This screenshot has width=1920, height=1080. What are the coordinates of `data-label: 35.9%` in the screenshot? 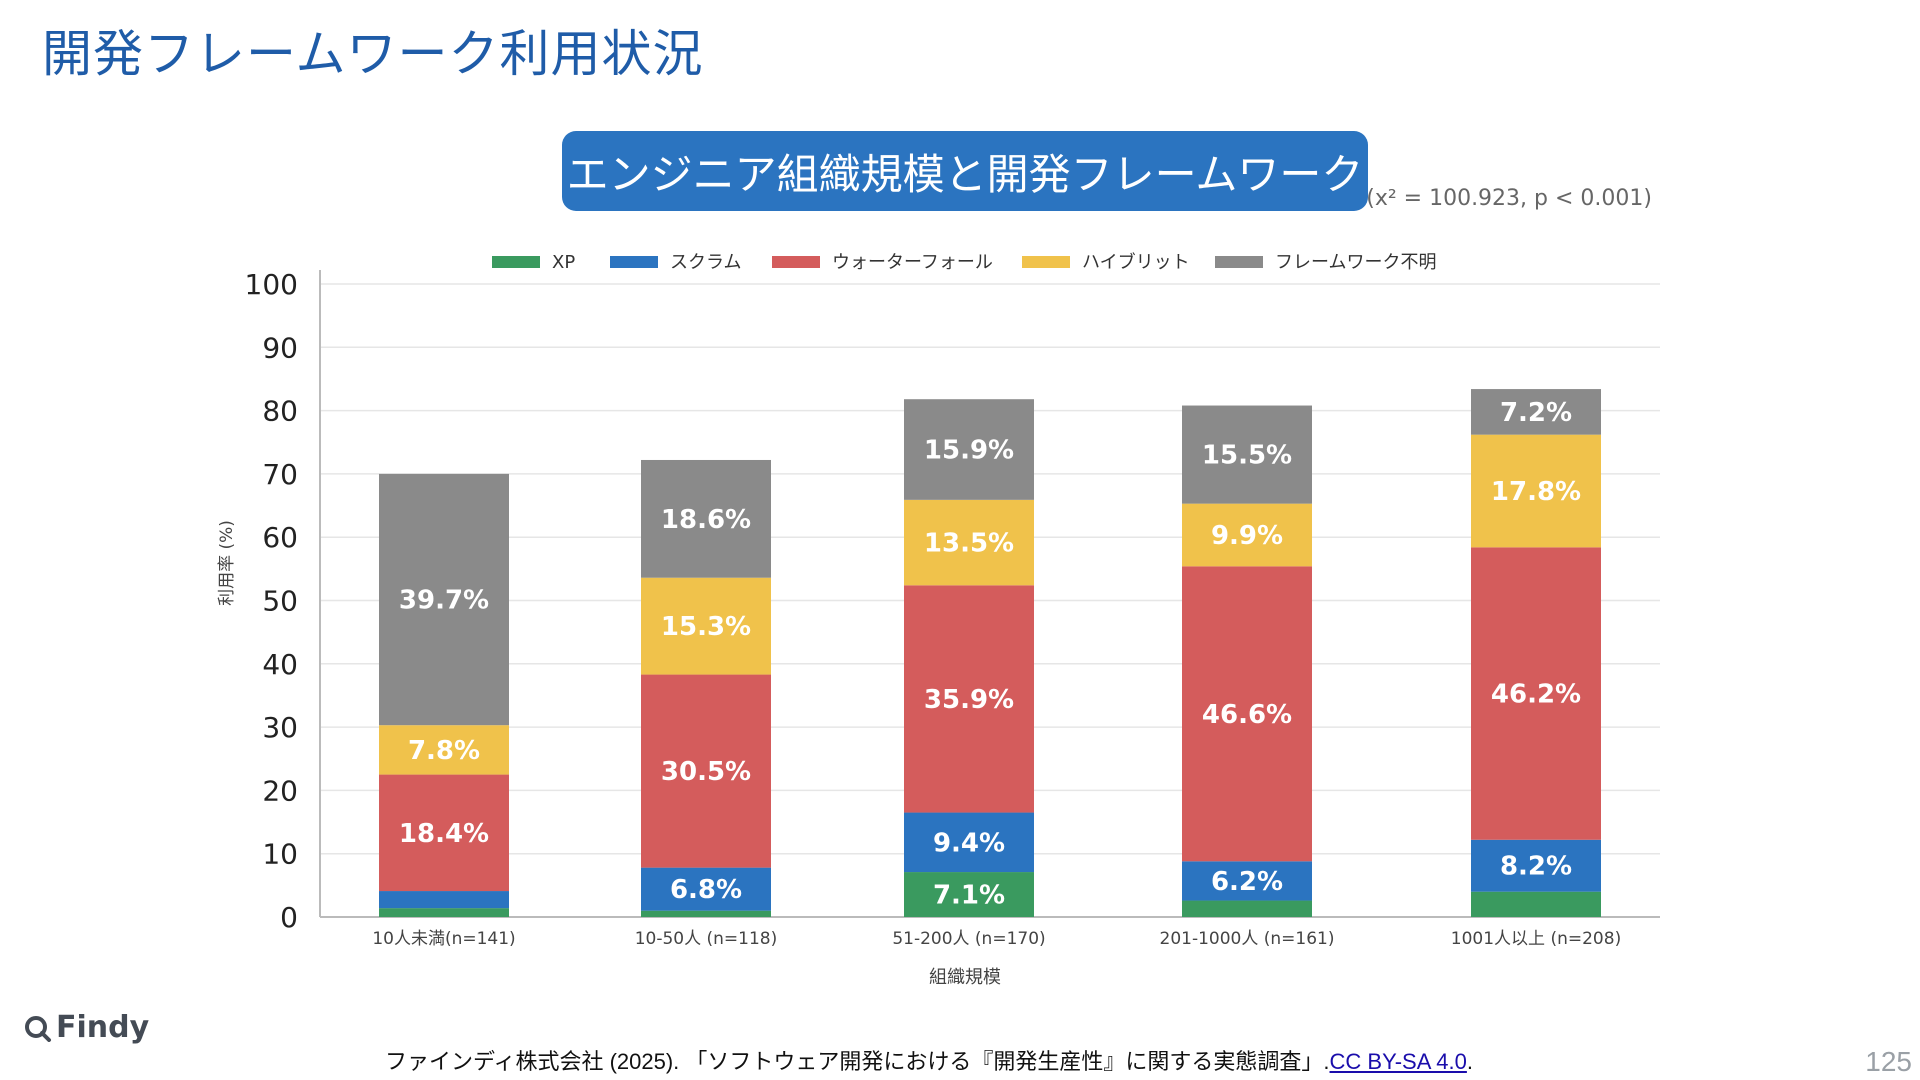 It's located at (969, 700).